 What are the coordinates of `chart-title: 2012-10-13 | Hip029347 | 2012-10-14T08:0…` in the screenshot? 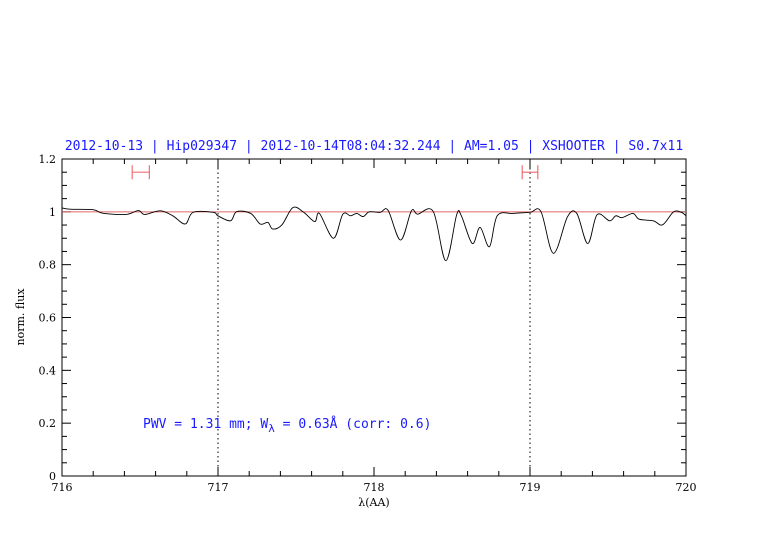 It's located at (374, 146).